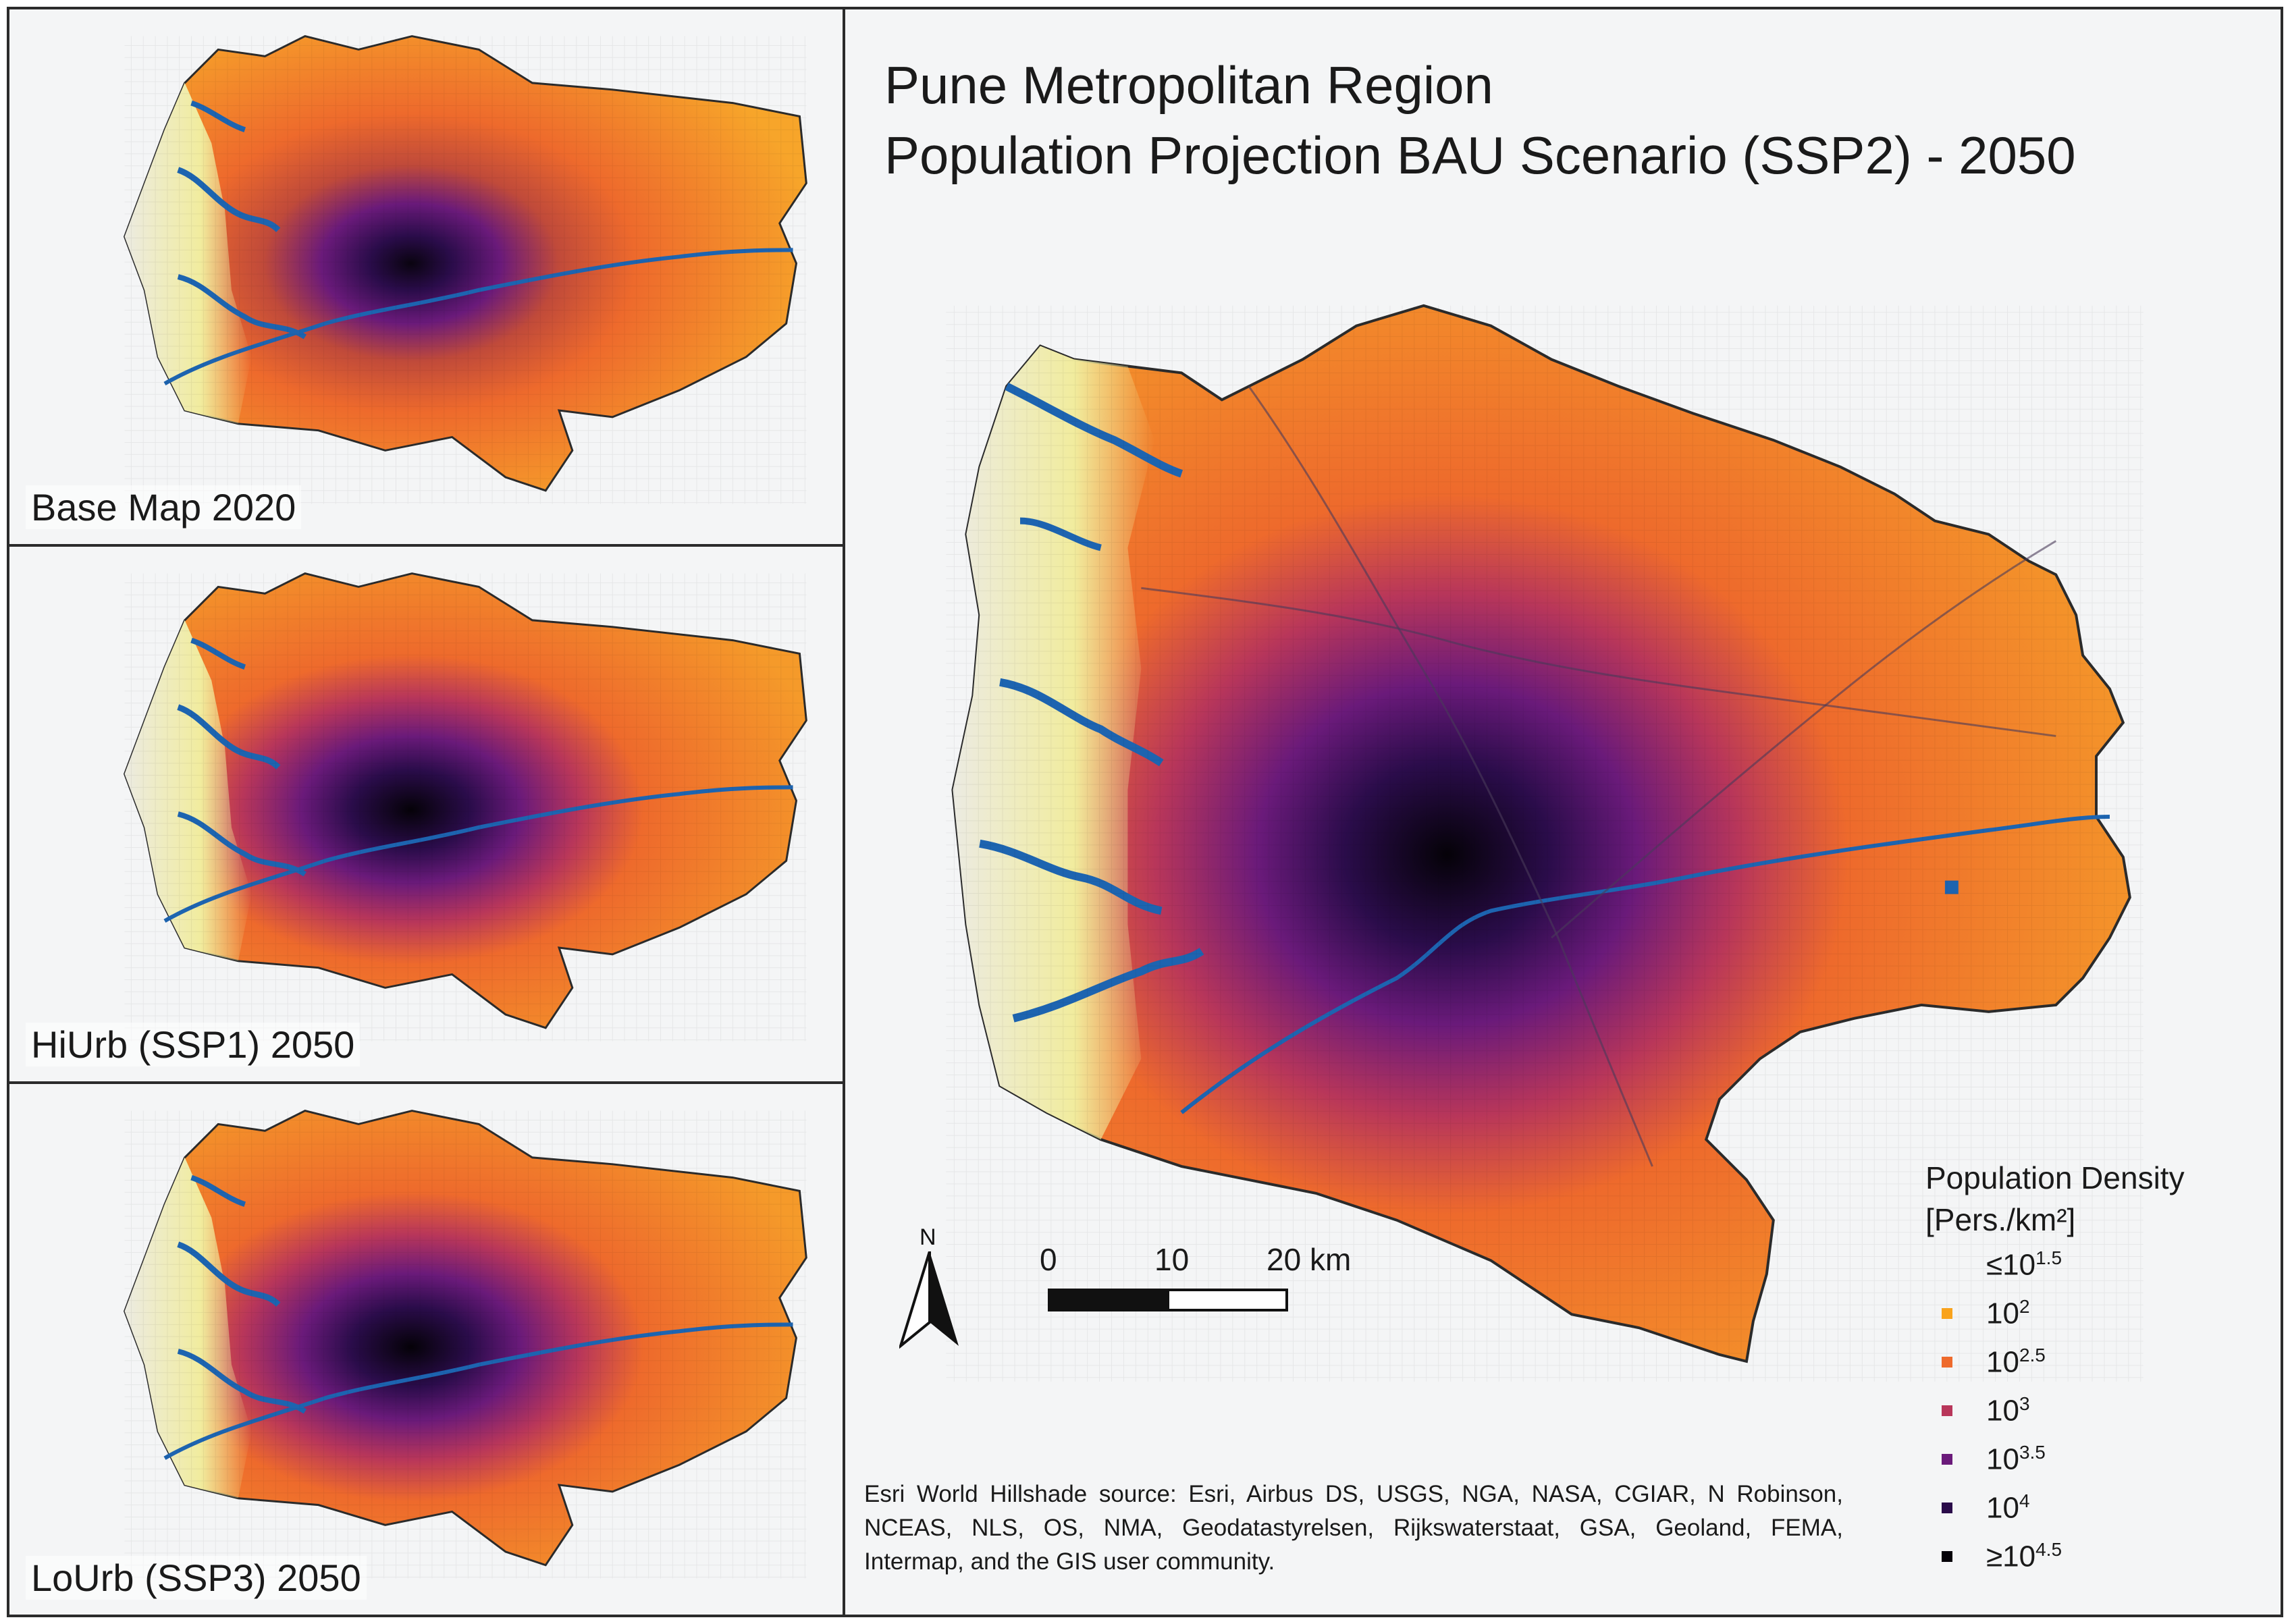 The height and width of the screenshot is (1624, 2290). What do you see at coordinates (2024, 1501) in the screenshot?
I see `legend-label-exponent: 4` at bounding box center [2024, 1501].